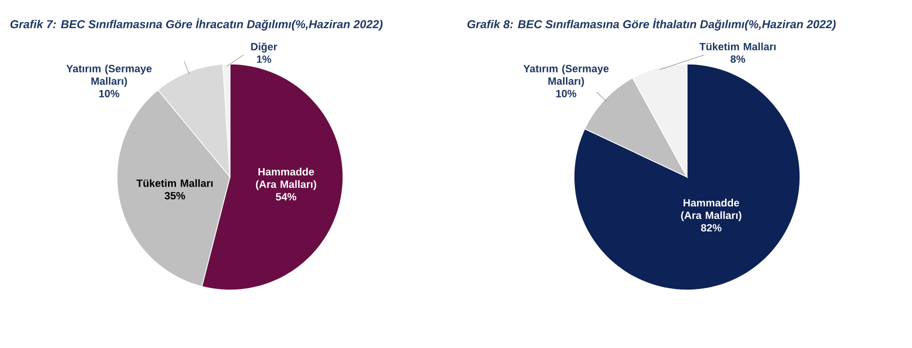 Image resolution: width=912 pixels, height=348 pixels. What do you see at coordinates (264, 47) in the screenshot?
I see `slice-label: Diğer` at bounding box center [264, 47].